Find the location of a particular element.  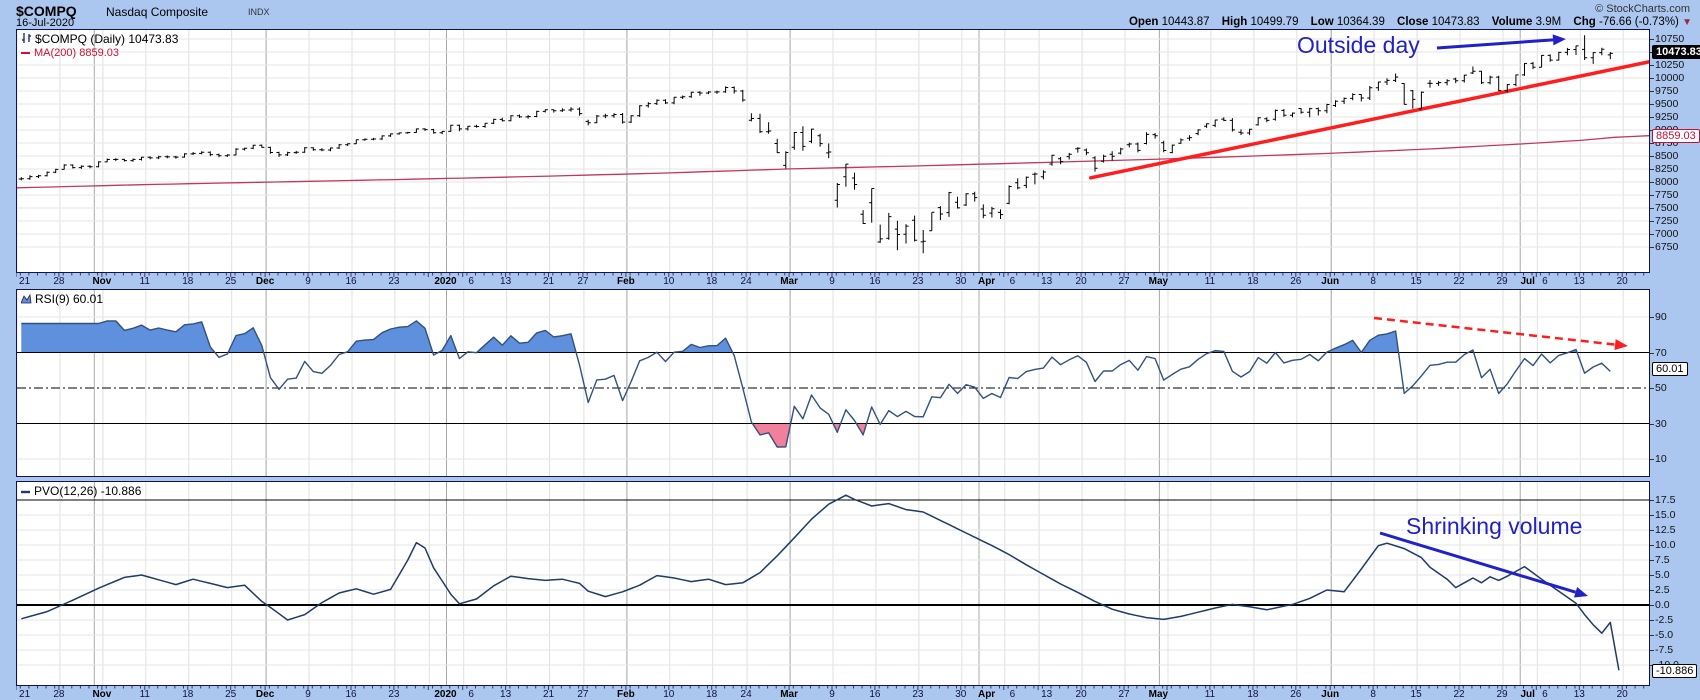

y-axis-label: -2.5 is located at coordinates (1661, 620).